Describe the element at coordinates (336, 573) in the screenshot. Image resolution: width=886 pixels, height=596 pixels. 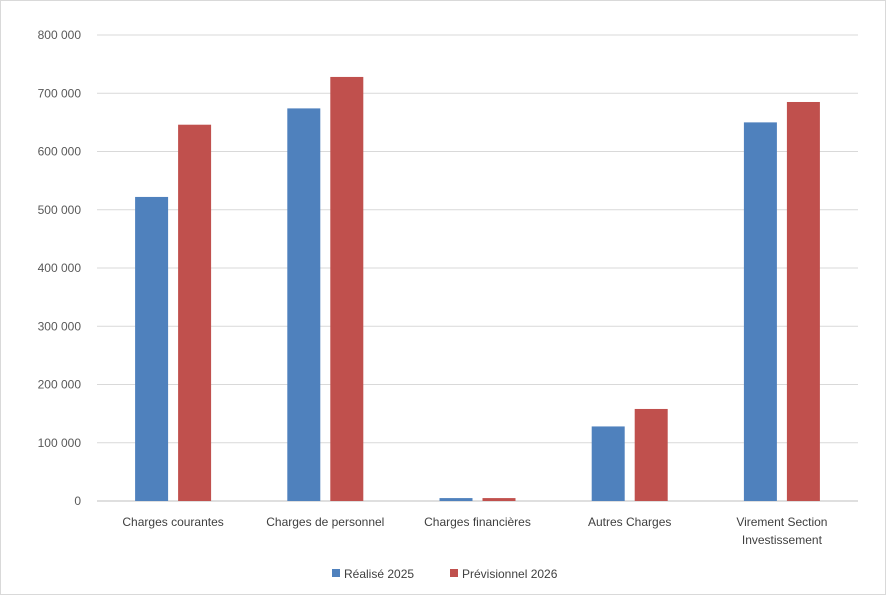
I see `legend-swatch-realise-2025` at that location.